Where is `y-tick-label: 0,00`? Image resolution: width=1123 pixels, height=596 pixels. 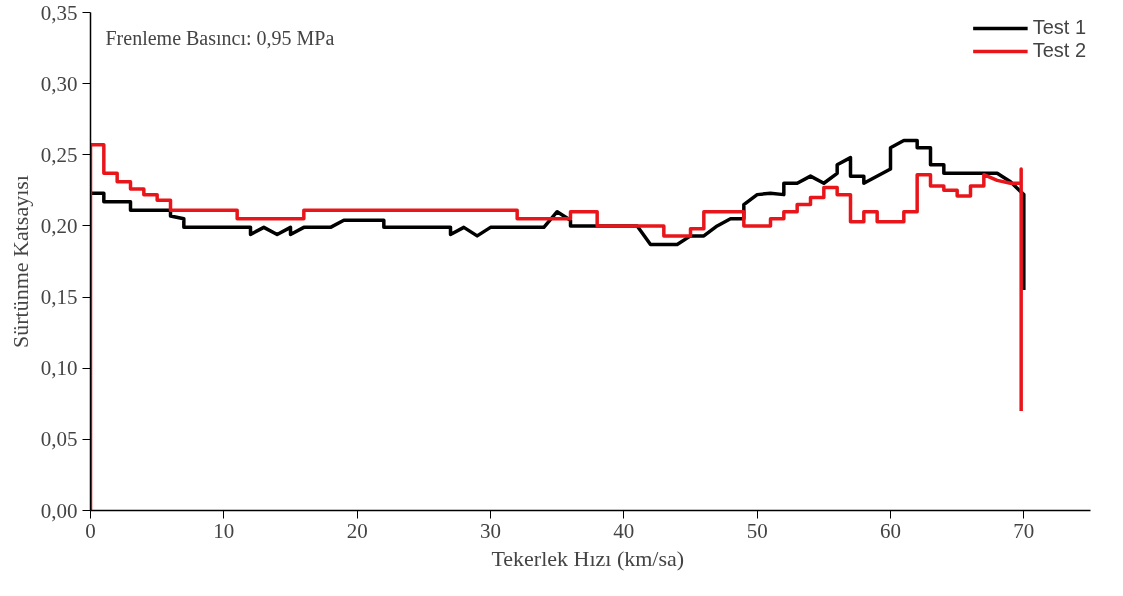 y-tick-label: 0,00 is located at coordinates (59, 510).